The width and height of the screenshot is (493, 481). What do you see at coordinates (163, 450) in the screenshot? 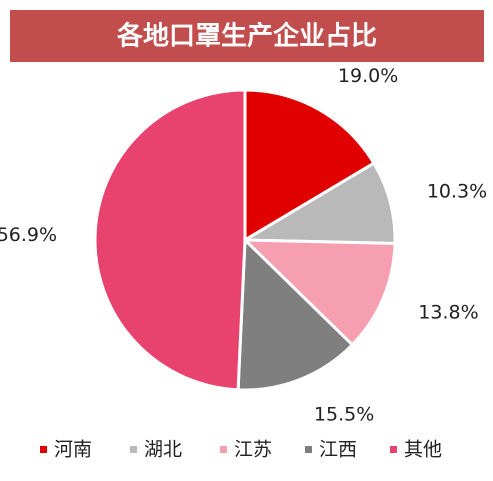
I see `legend-label: 湖北` at bounding box center [163, 450].